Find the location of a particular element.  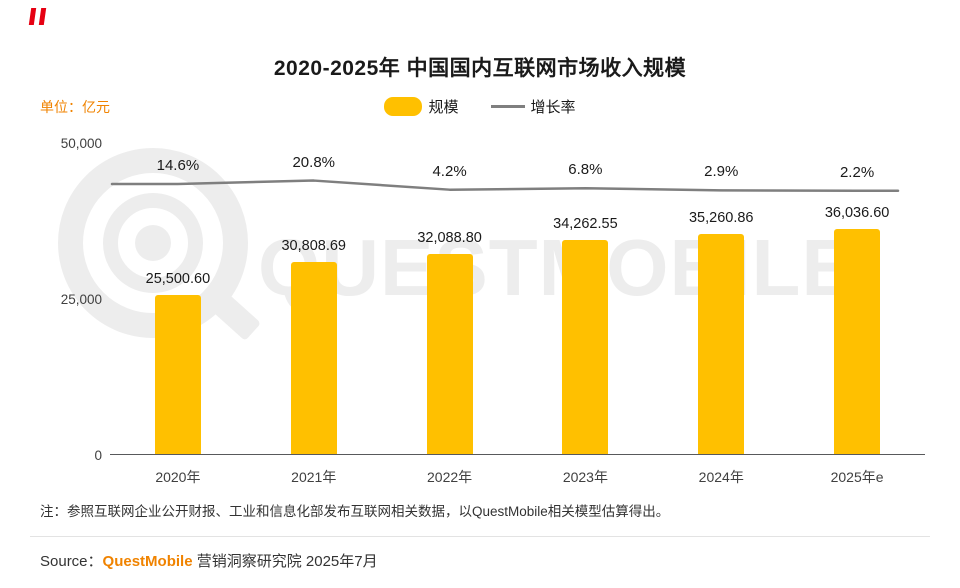

line-legend-swatch-icon is located at coordinates (507, 106).